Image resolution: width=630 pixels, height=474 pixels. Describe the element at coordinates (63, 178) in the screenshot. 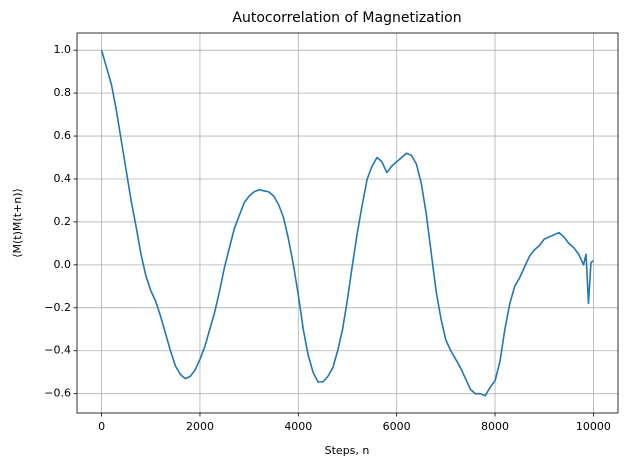

I see `y-tick-label: 0.4` at that location.